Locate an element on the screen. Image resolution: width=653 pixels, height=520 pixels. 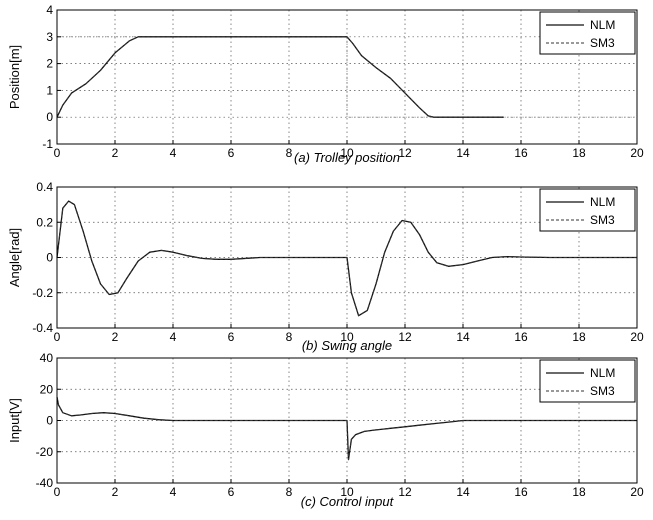
y-axis-label: Position[m] is located at coordinates (14, 77).